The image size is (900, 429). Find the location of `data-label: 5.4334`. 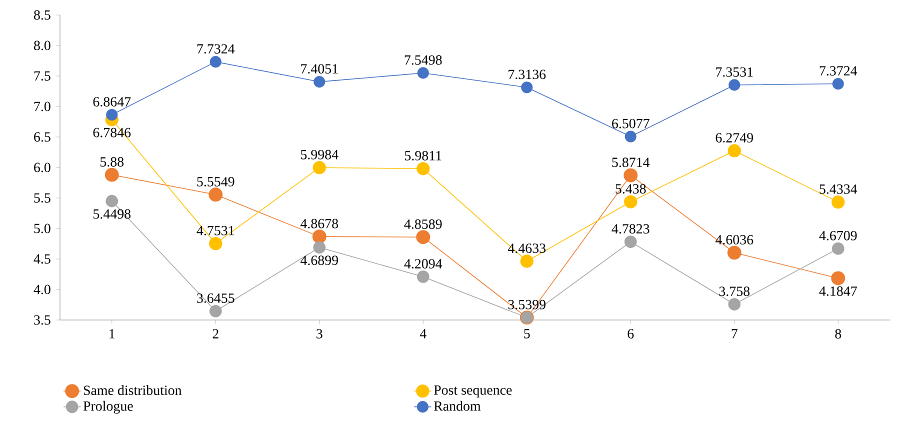

data-label: 5.4334 is located at coordinates (839, 189).